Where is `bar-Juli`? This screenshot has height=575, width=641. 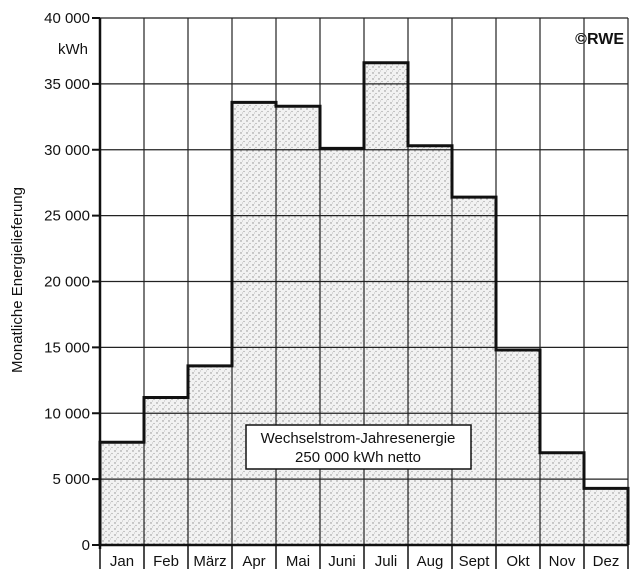
bar-Juli is located at coordinates (386, 304).